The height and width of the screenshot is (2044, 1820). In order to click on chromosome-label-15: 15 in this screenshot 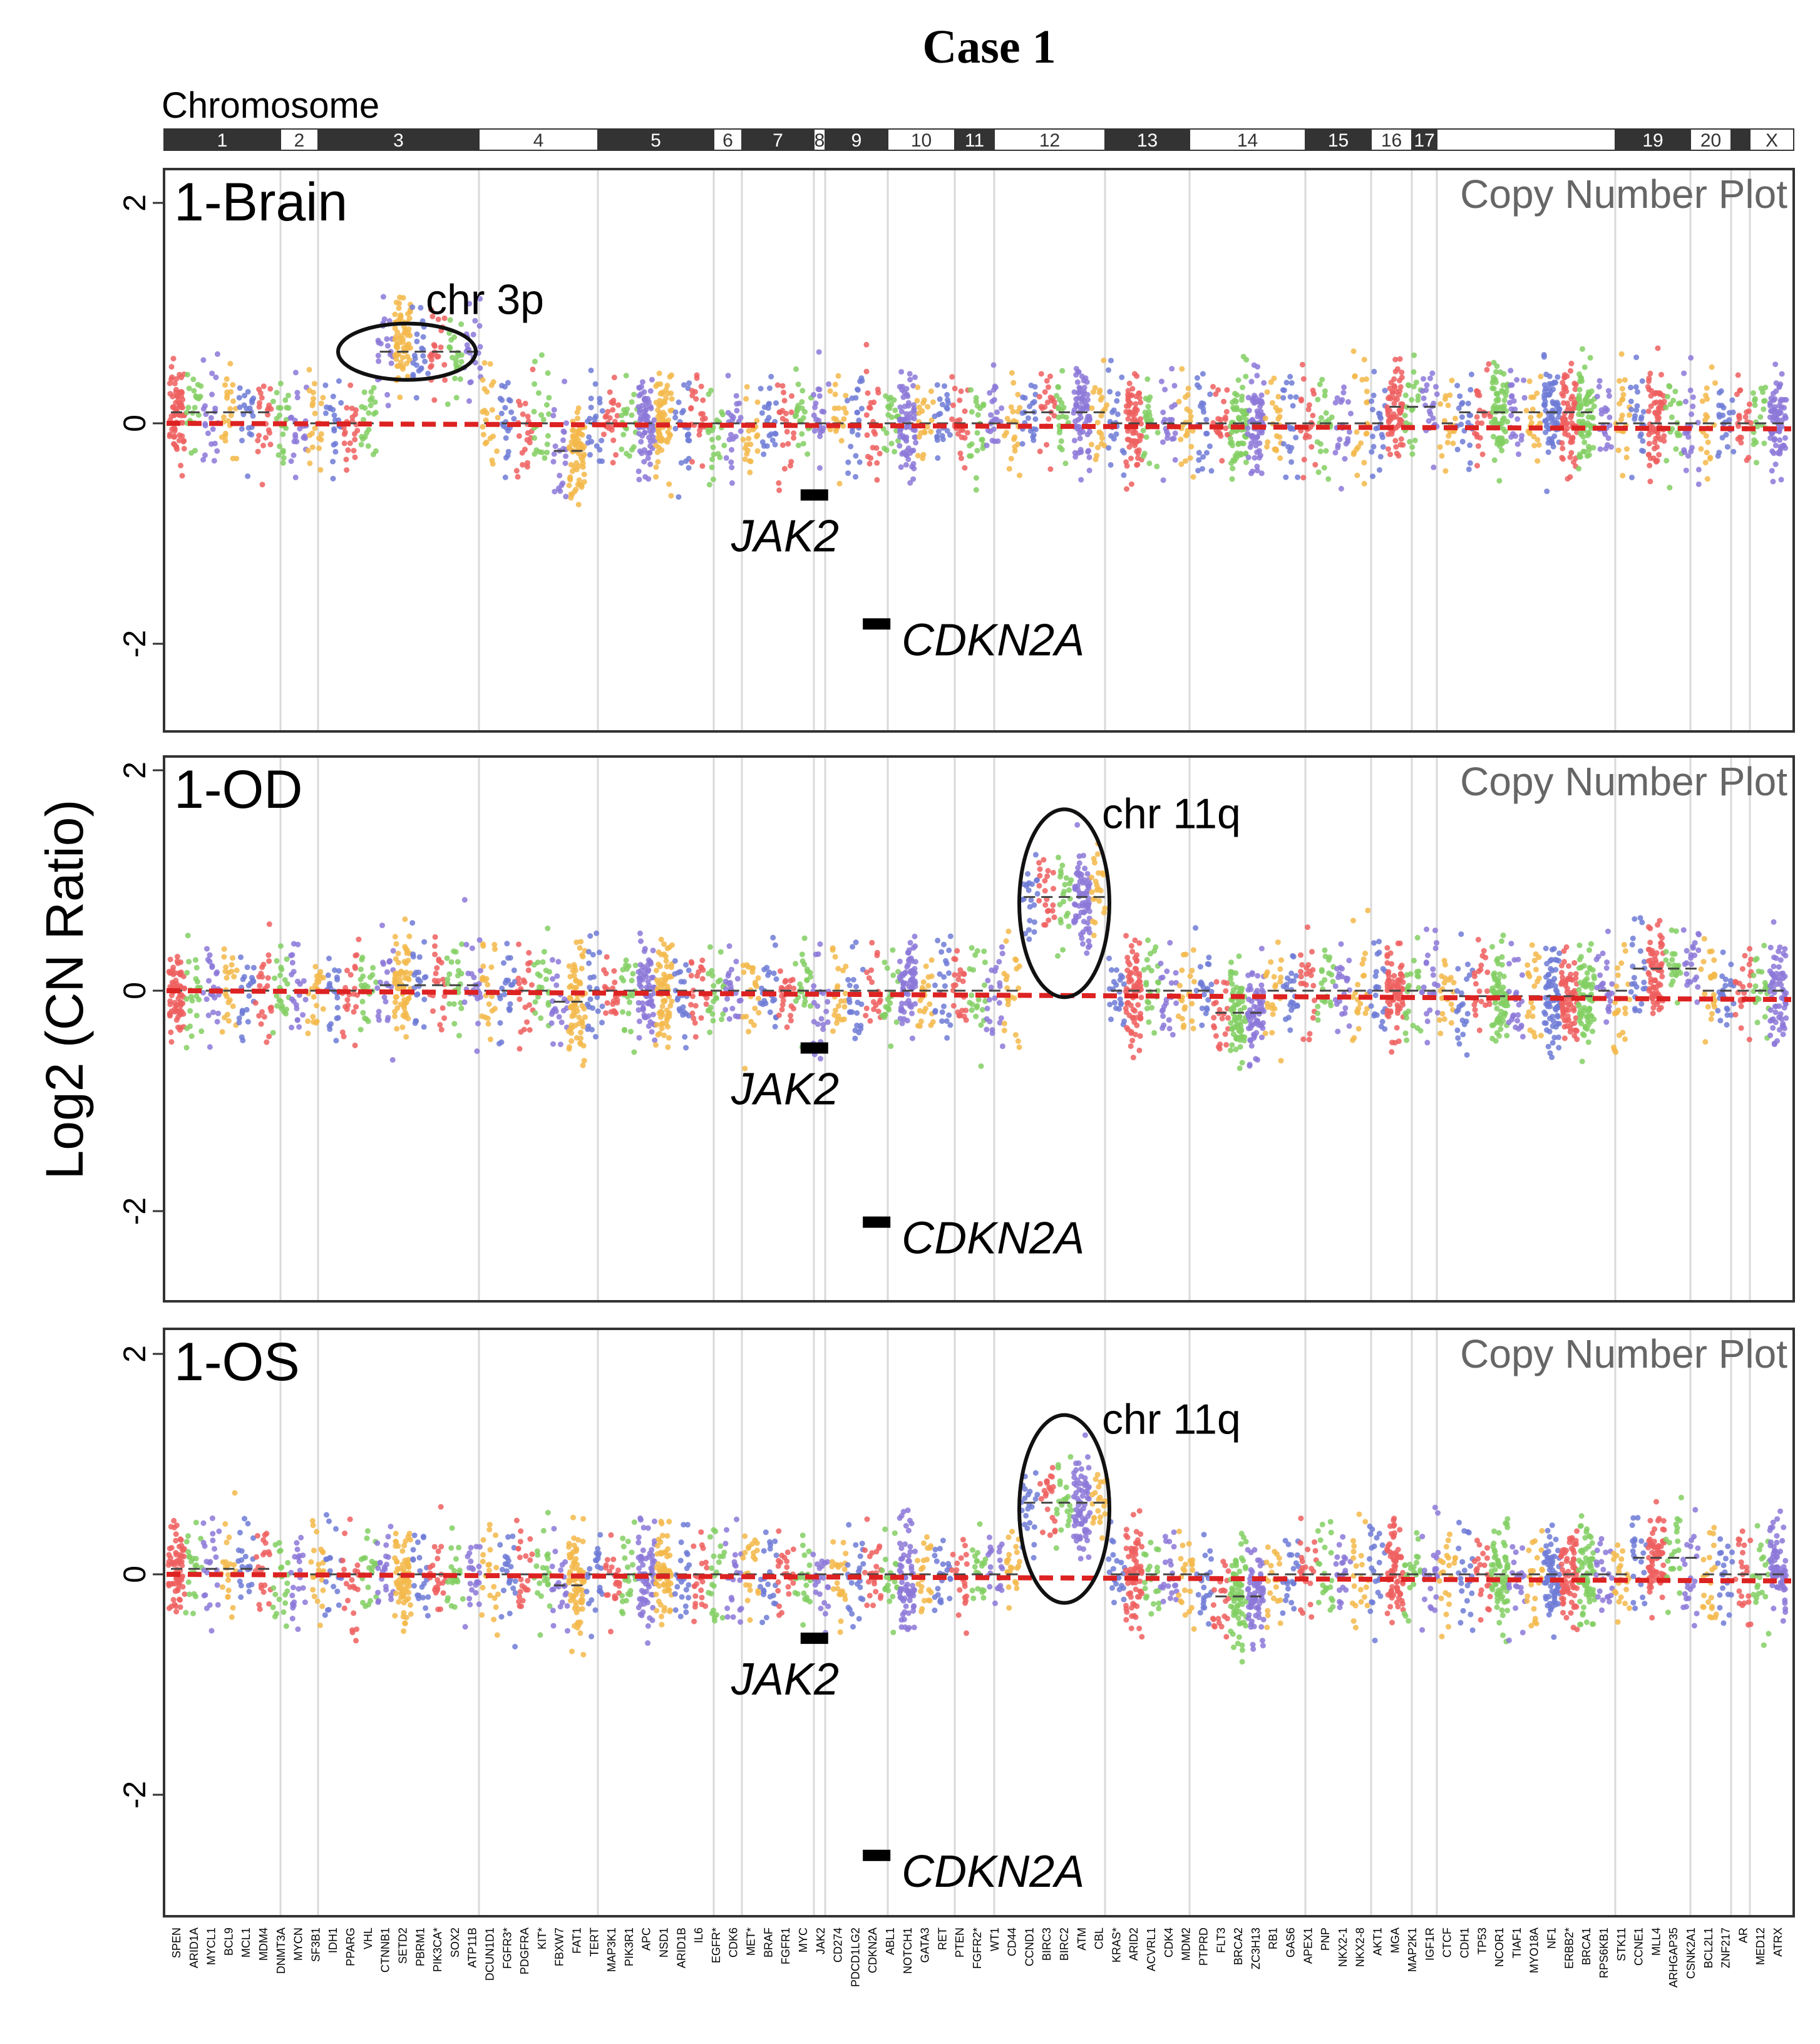, I will do `click(1339, 140)`.